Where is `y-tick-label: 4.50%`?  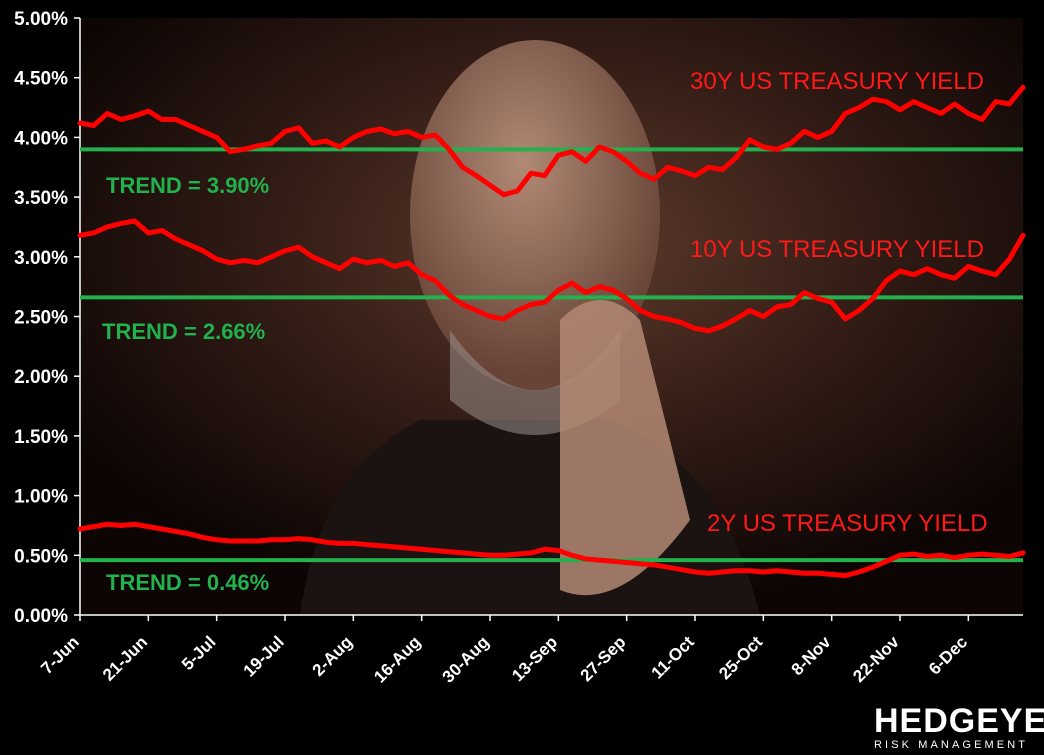 y-tick-label: 4.50% is located at coordinates (41, 79).